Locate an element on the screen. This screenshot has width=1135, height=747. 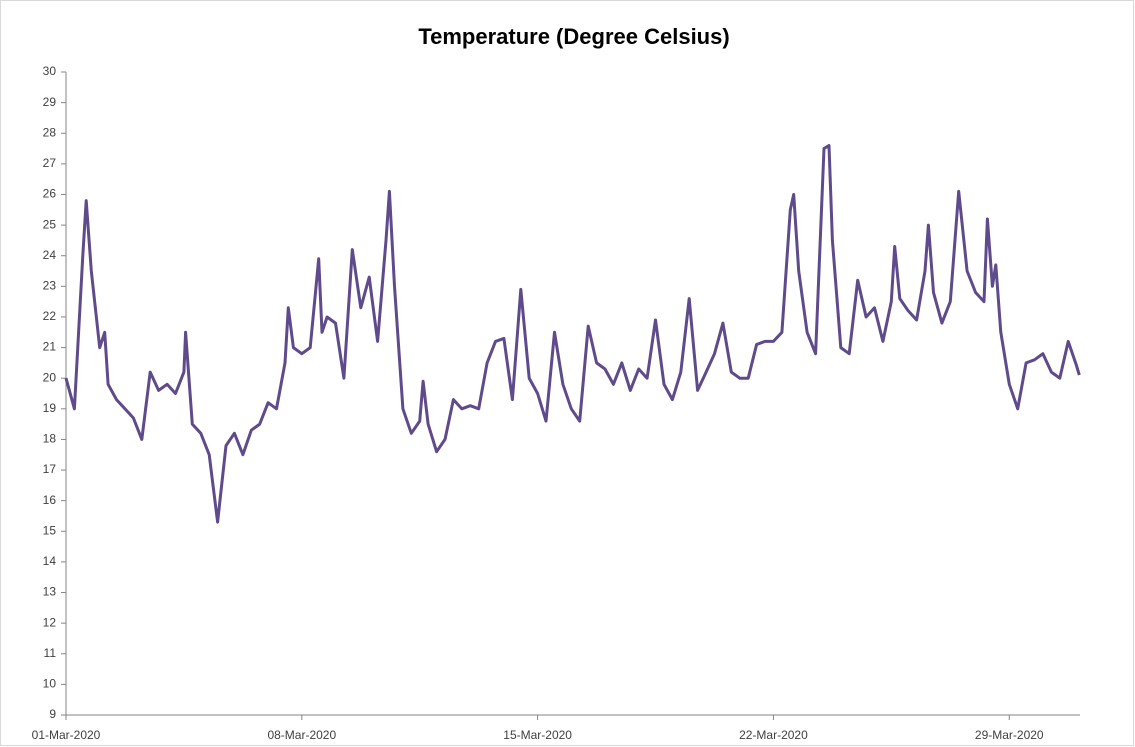
y-tick-label: 11 is located at coordinates (50, 653).